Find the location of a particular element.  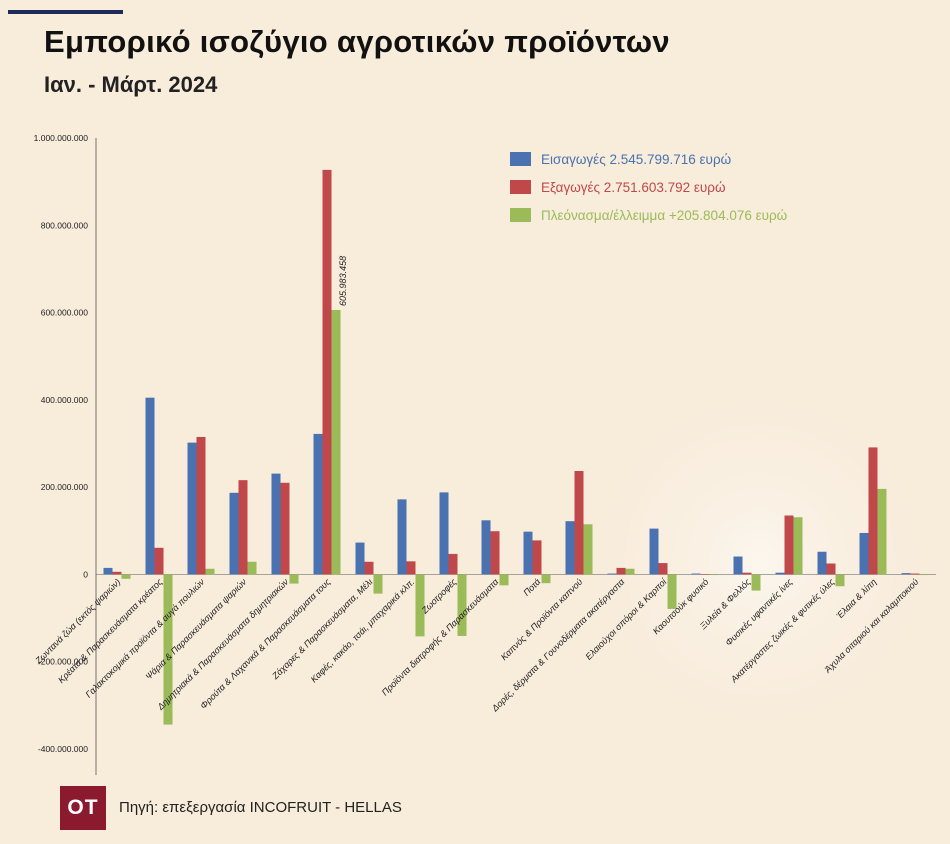

category-label: Καπνός & Προϊόντα καπνού is located at coordinates (542, 620).